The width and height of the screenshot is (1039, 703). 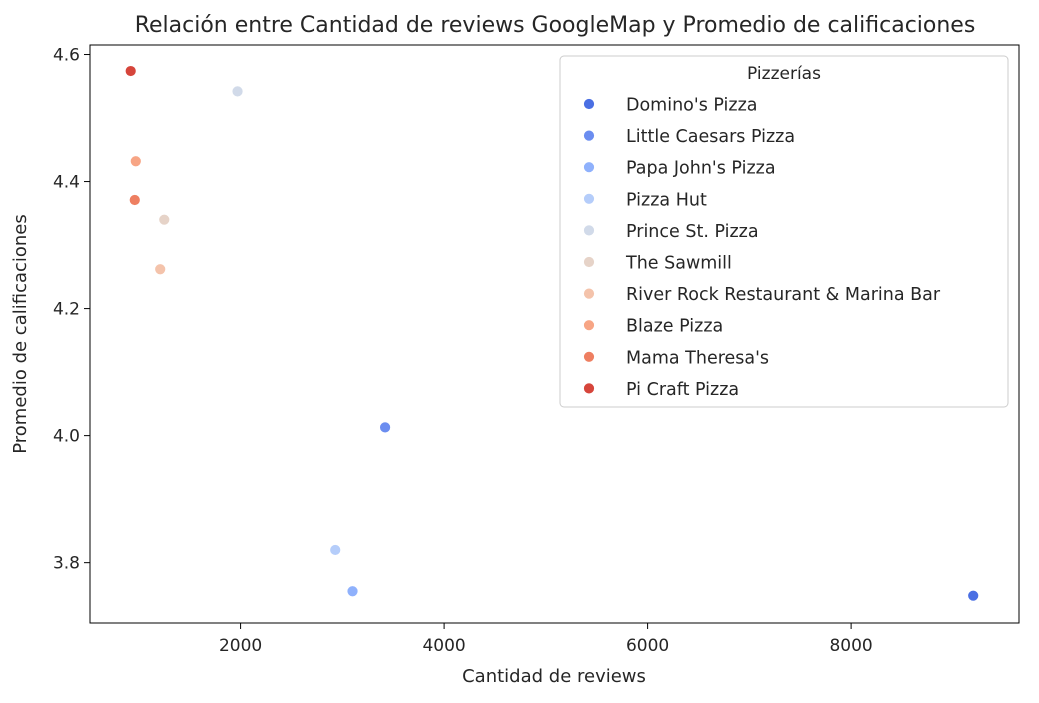 I want to click on legend-title: Pizzerías, so click(x=784, y=74).